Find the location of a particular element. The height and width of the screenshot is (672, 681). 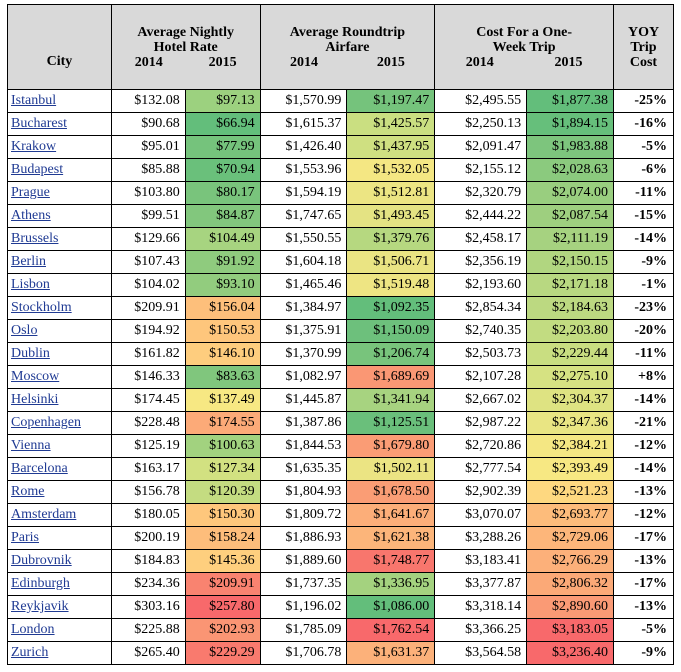

hotel-2014-cell: $163.17 is located at coordinates (148, 469).